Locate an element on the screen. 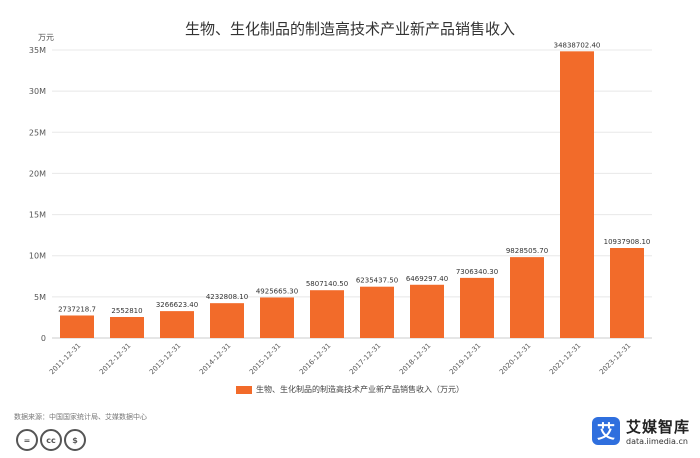  bar-value-label: 10937908.10 is located at coordinates (627, 242).